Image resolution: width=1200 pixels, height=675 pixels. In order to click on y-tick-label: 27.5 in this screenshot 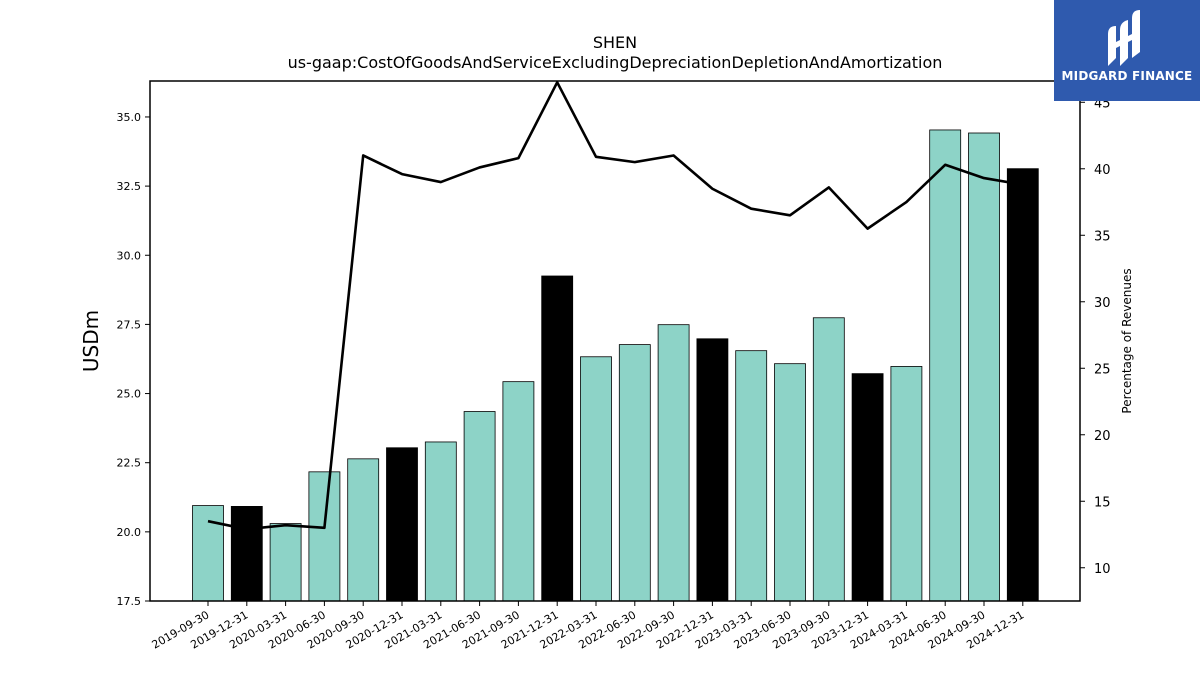, I will do `click(129, 324)`.